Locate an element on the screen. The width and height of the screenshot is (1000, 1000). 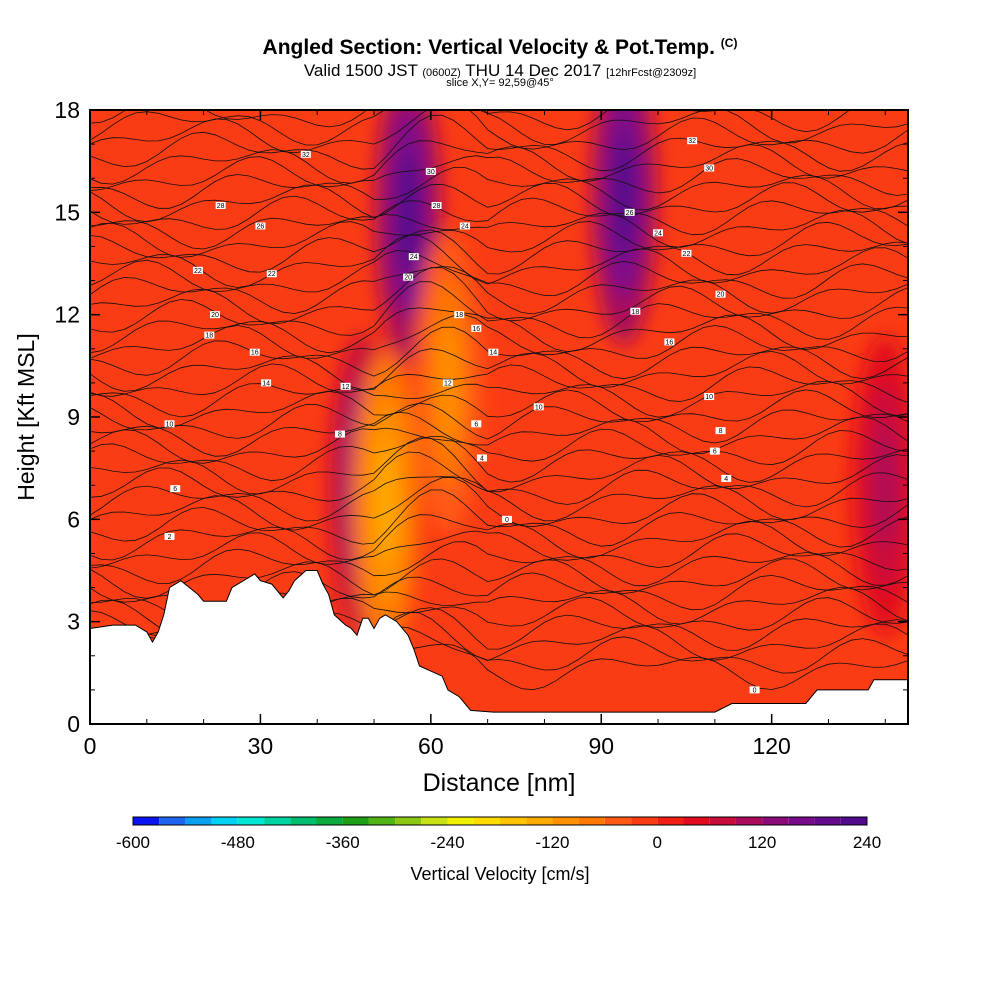
theta-label: 12 is located at coordinates (345, 386).